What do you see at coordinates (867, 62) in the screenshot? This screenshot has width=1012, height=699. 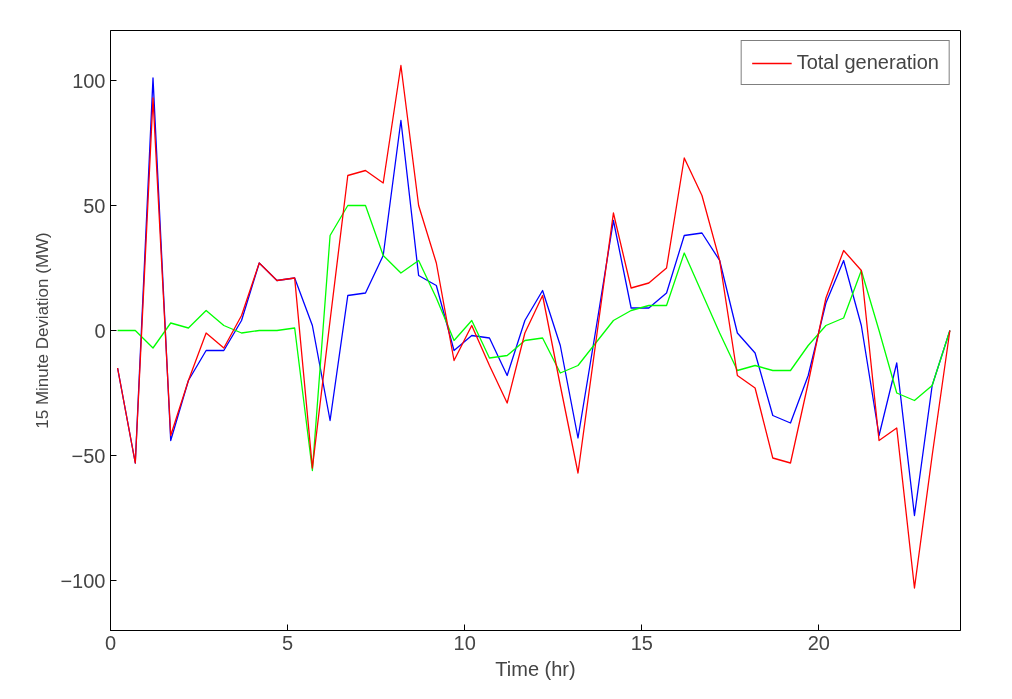 I see `legend-label: Total generation` at bounding box center [867, 62].